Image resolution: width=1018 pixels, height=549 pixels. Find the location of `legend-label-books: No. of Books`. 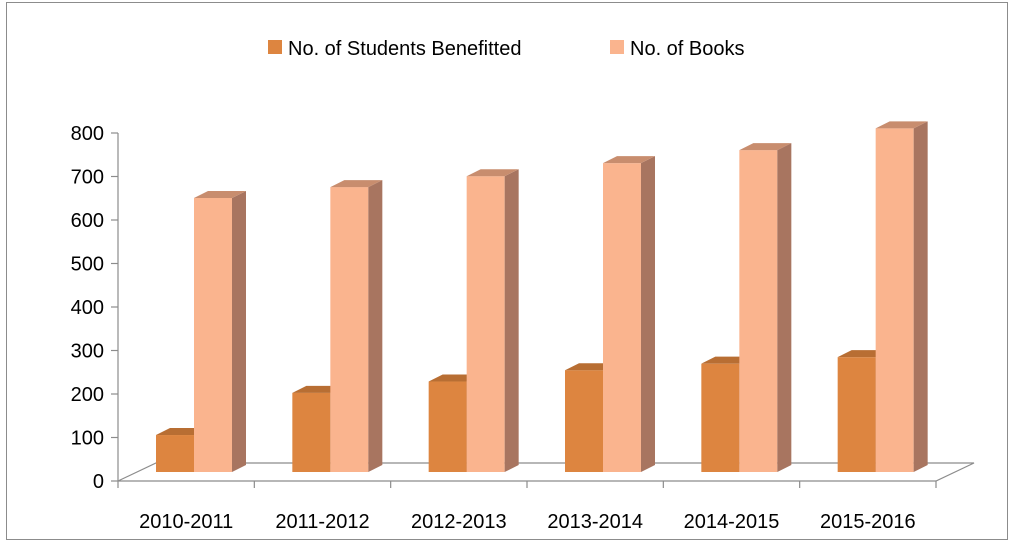

legend-label-books: No. of Books is located at coordinates (687, 49).